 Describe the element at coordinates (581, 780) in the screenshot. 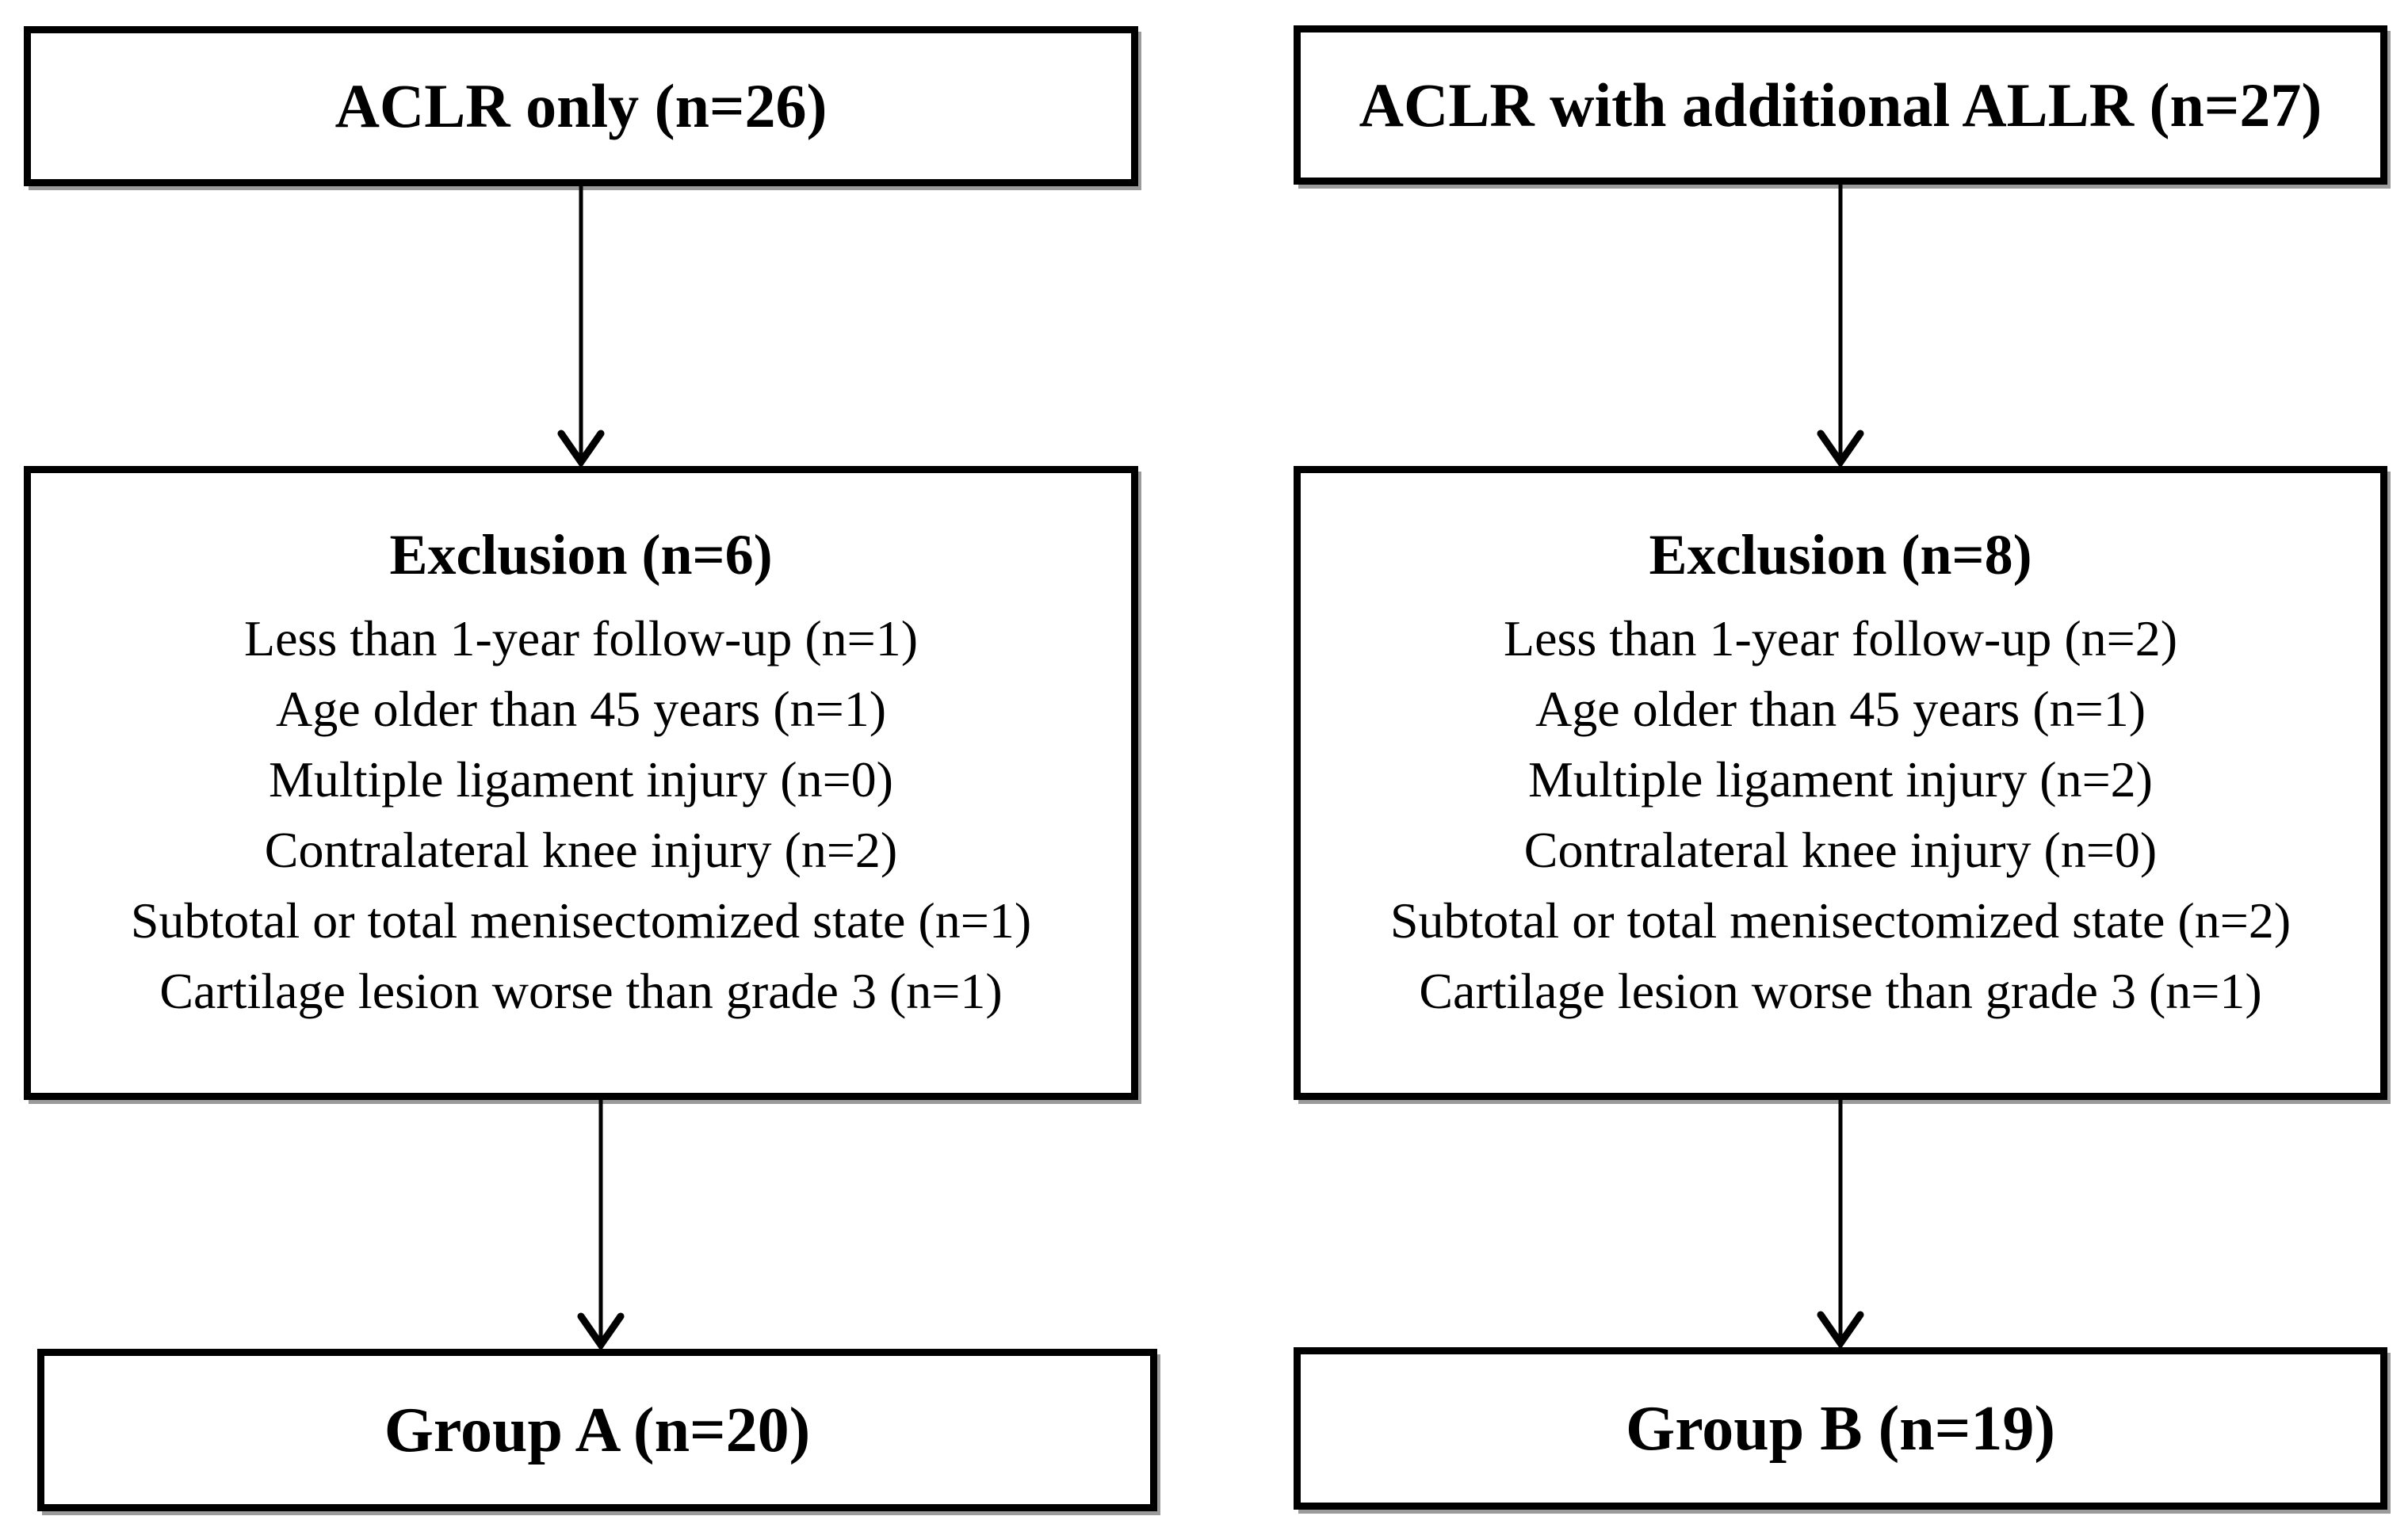

I see `exclusion-item: Multiple ligament injury (n=0)` at that location.